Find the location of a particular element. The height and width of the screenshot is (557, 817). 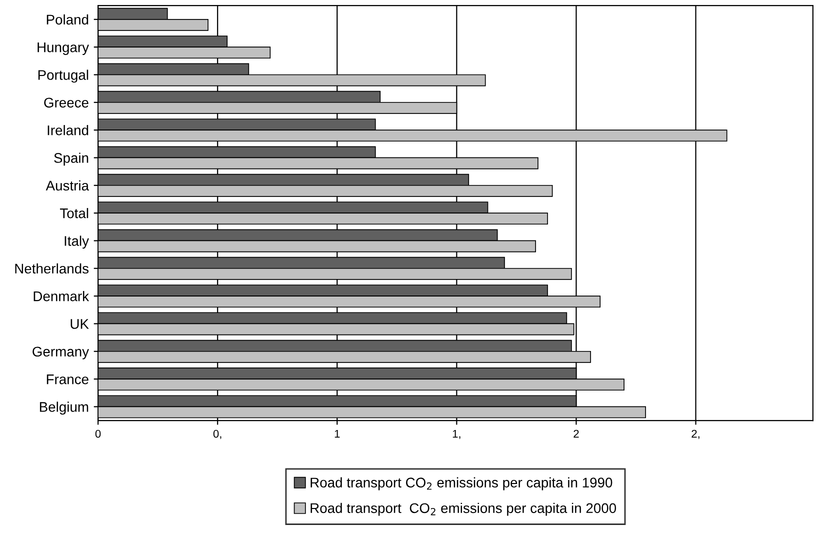

x-tick-label: 0 is located at coordinates (98, 434).